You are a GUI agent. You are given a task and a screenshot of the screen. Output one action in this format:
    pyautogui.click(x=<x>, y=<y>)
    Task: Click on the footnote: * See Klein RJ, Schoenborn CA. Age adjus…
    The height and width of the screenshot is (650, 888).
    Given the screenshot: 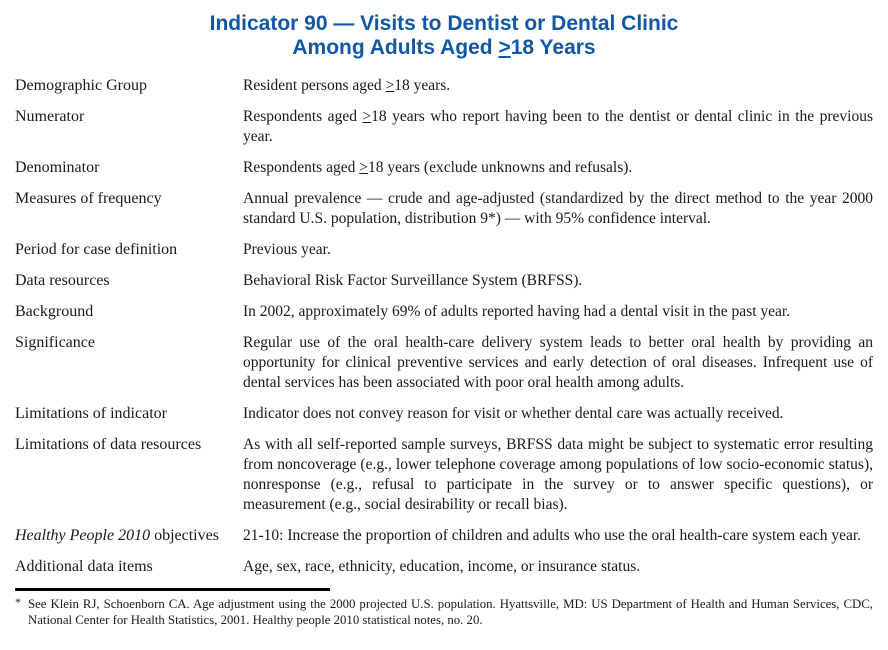 What is the action you would take?
    pyautogui.click(x=444, y=611)
    